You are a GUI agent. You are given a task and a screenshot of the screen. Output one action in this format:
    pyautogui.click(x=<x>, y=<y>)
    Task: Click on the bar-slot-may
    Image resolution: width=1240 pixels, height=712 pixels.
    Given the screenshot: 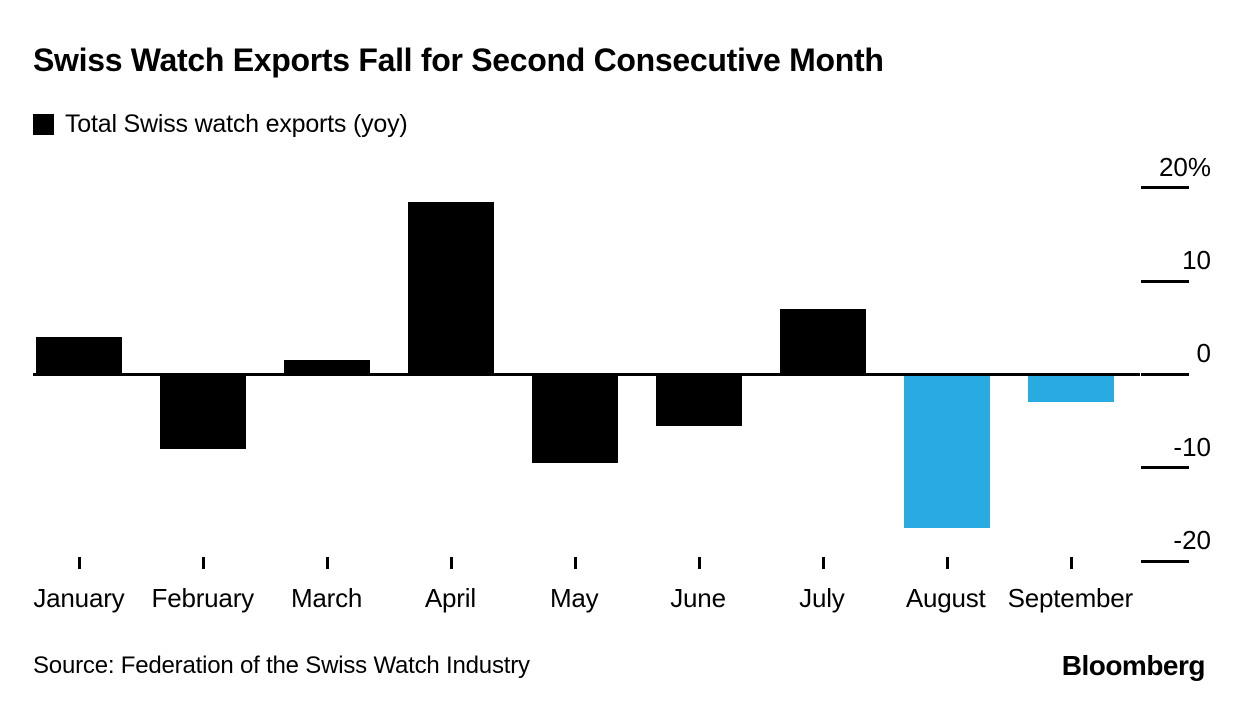 What is the action you would take?
    pyautogui.click(x=575, y=365)
    